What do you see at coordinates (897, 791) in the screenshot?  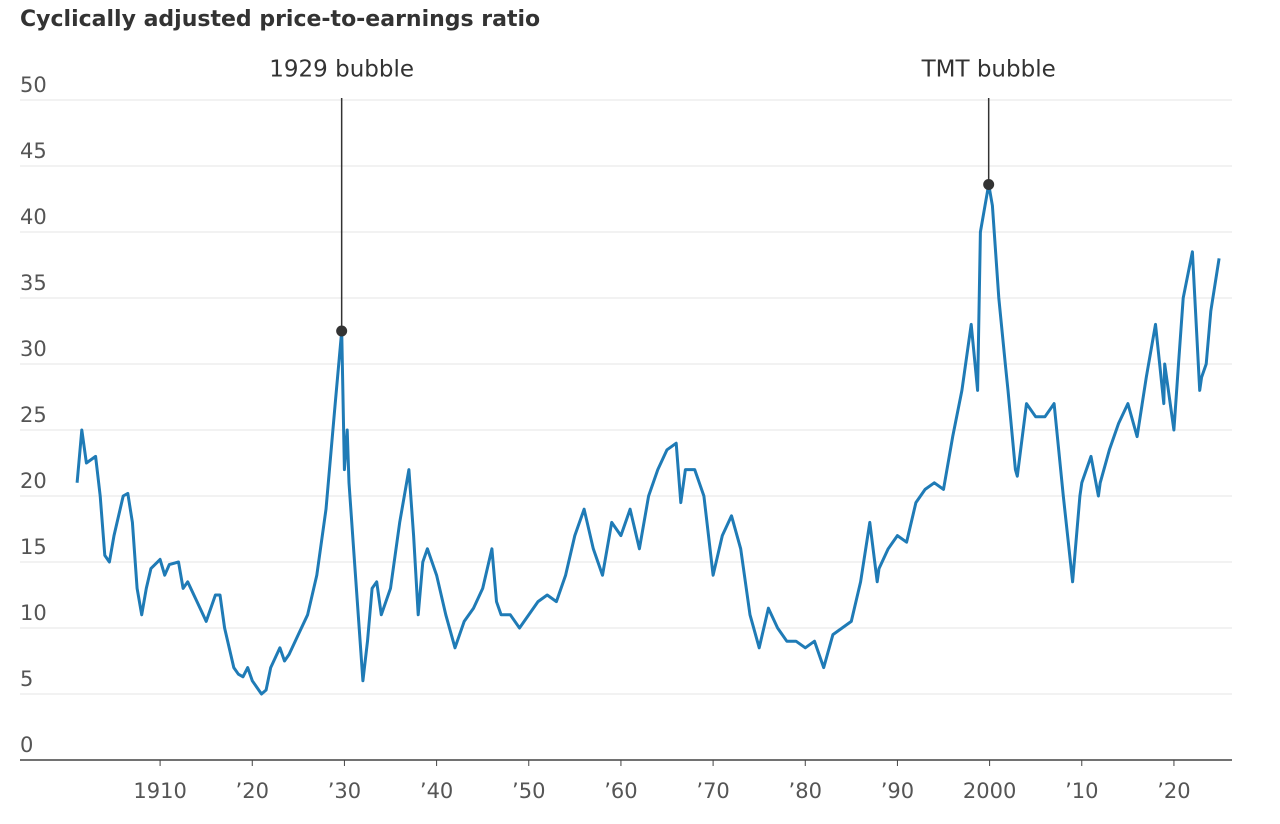 I see `x-tick-label: ’90` at bounding box center [897, 791].